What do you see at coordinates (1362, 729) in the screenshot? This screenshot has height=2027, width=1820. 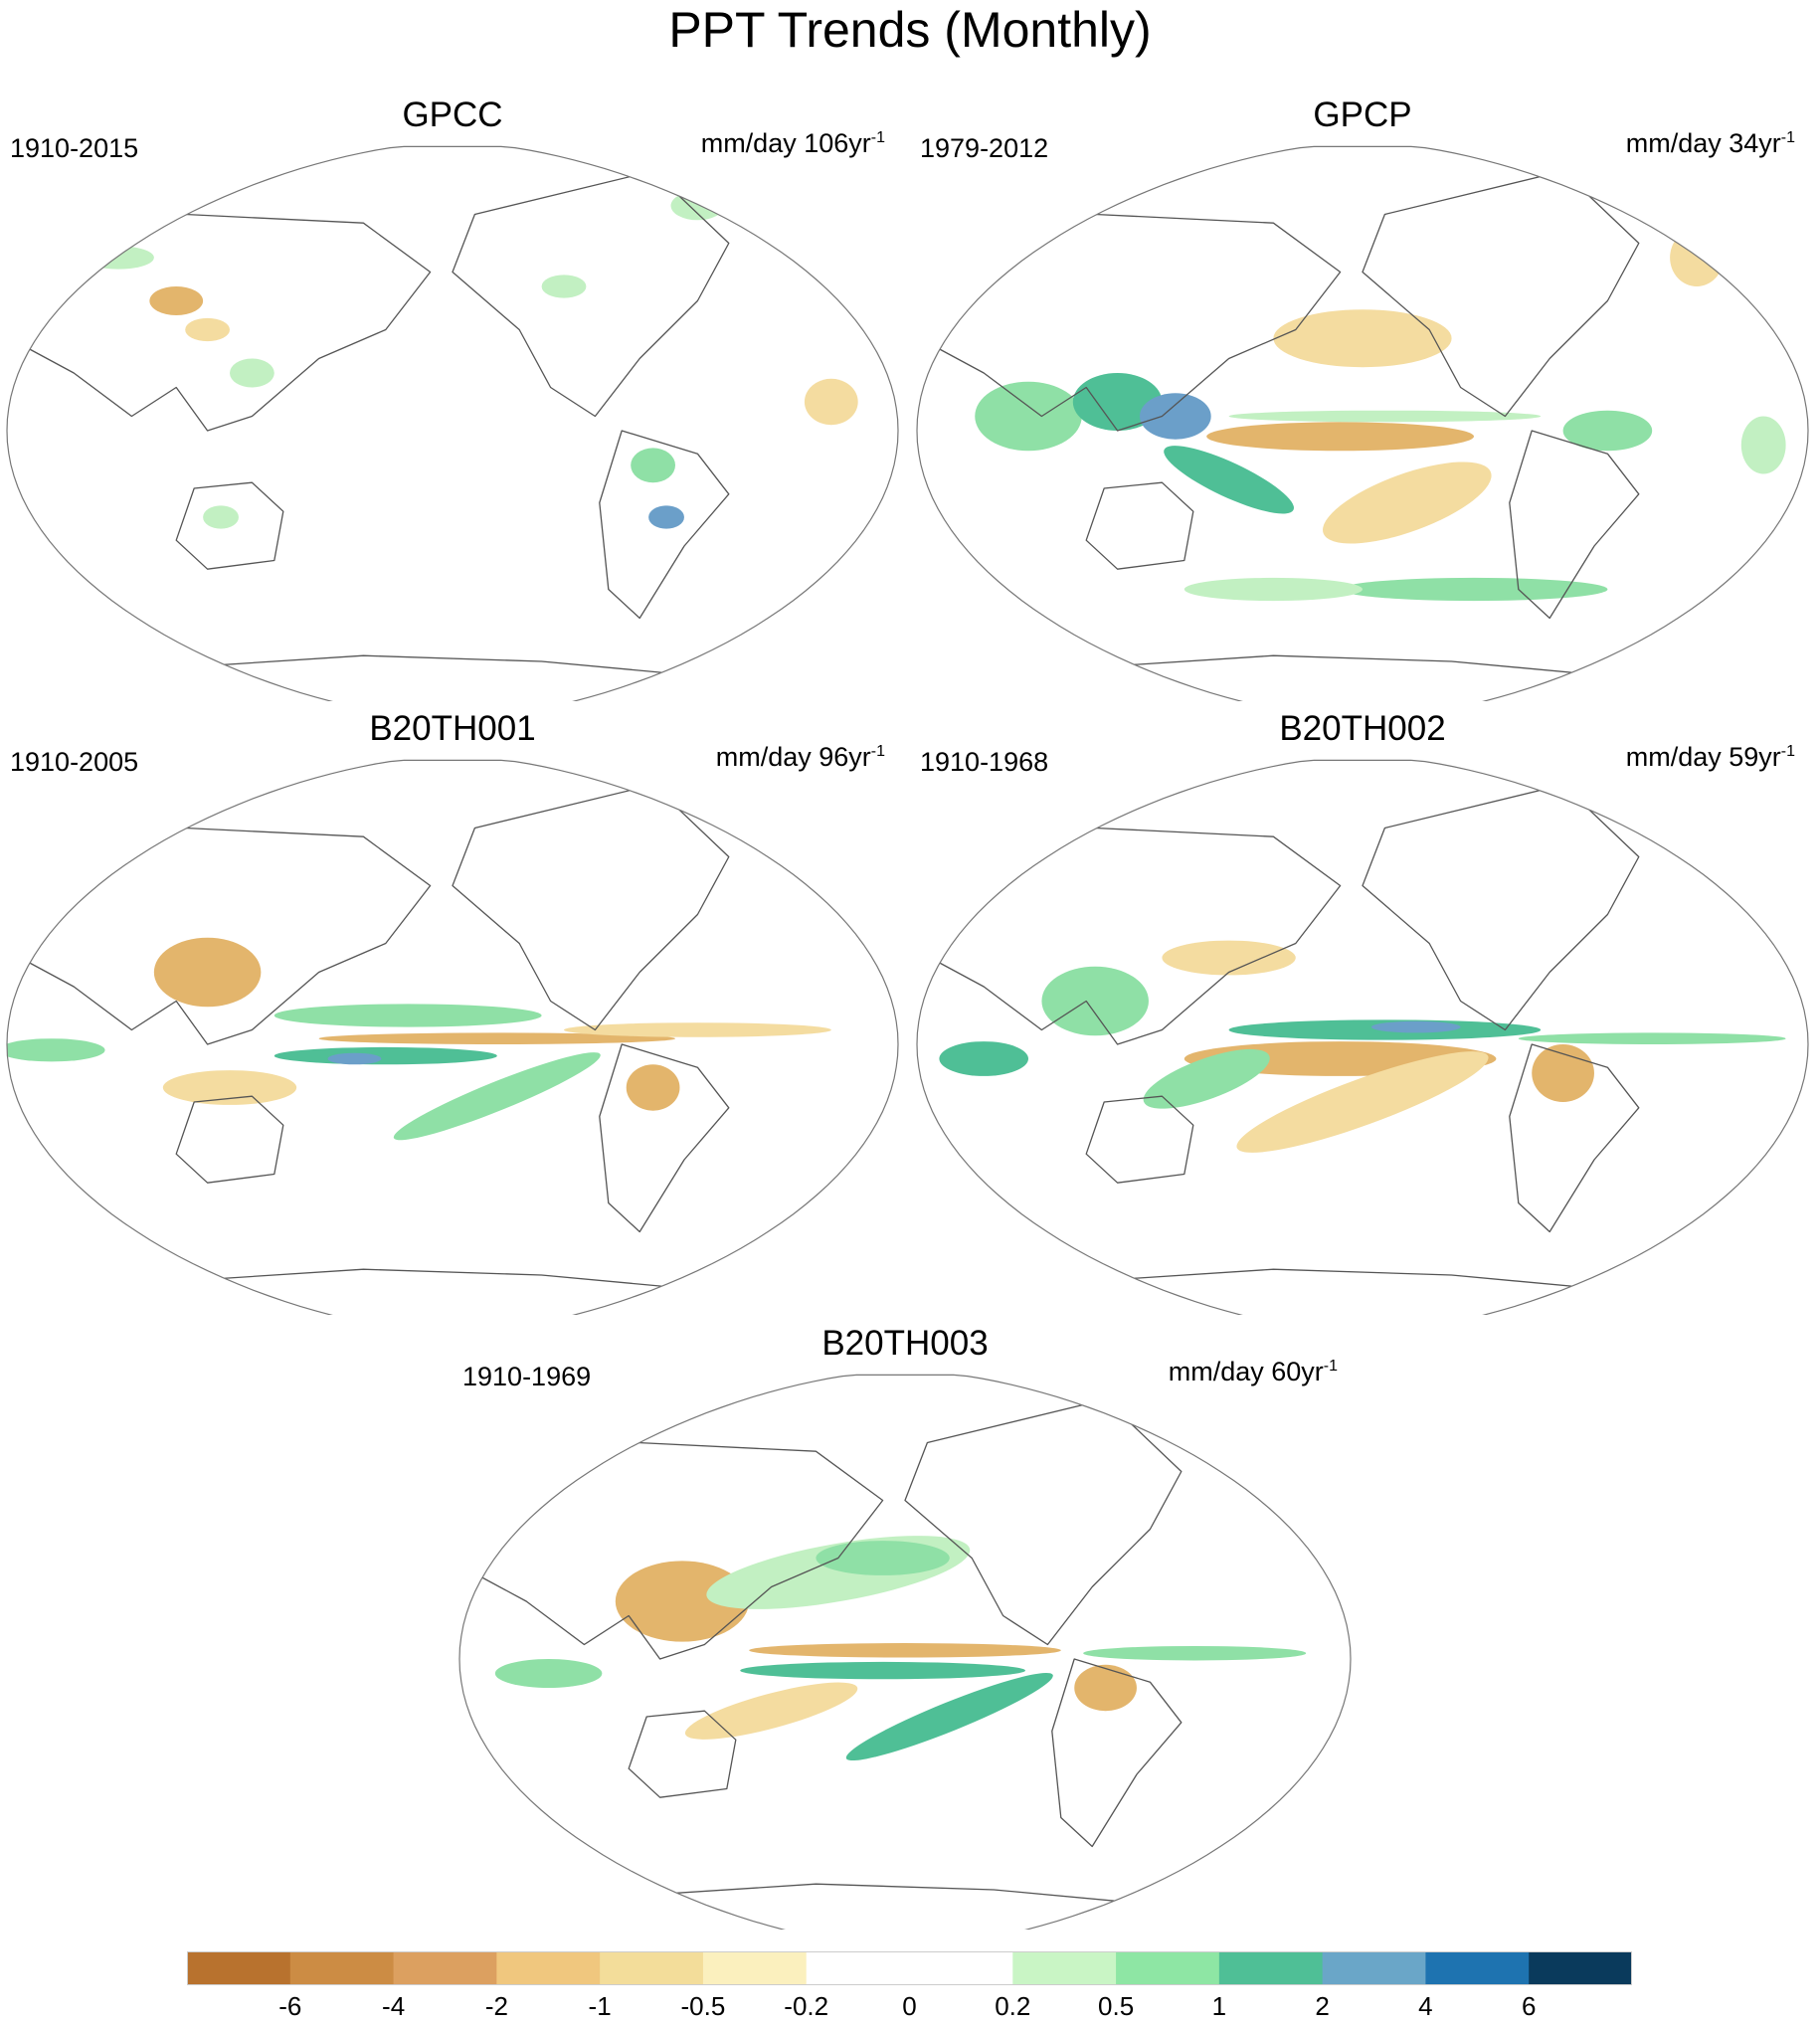 I see `panel-title: B20TH002` at bounding box center [1362, 729].